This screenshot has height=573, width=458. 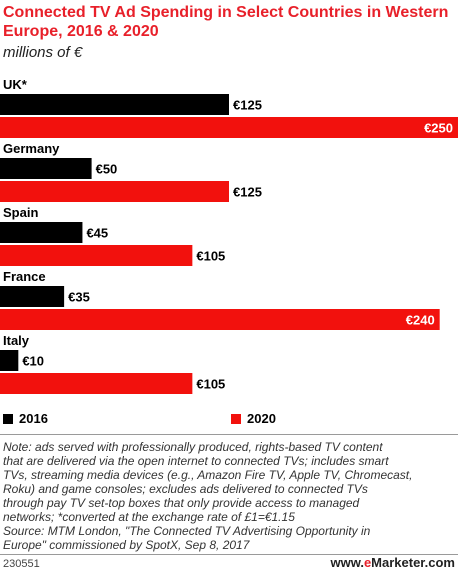 I want to click on legend-label-2020: 2020, so click(x=261, y=418).